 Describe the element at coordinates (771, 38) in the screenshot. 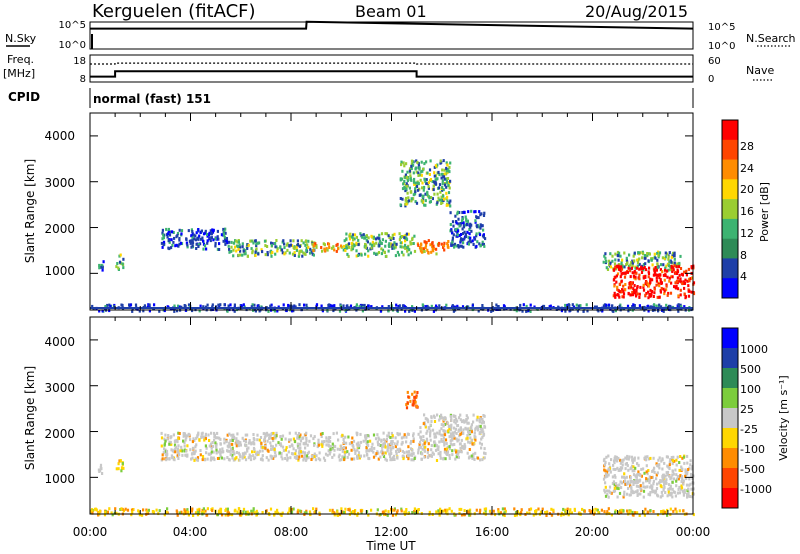

I see `nsearch-label: N.Search` at that location.